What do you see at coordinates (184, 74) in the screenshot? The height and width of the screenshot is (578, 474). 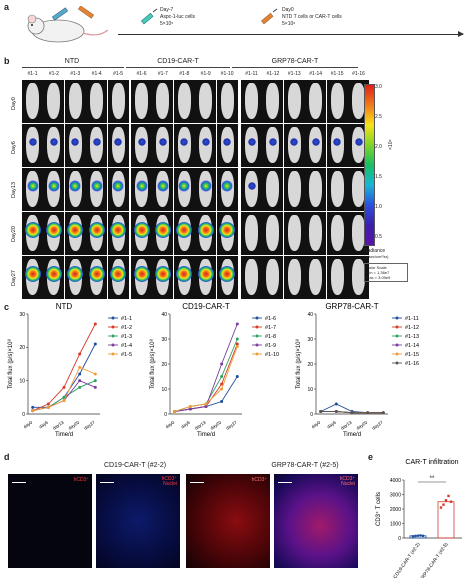 I see `mouse-label: #1-8` at bounding box center [184, 74].